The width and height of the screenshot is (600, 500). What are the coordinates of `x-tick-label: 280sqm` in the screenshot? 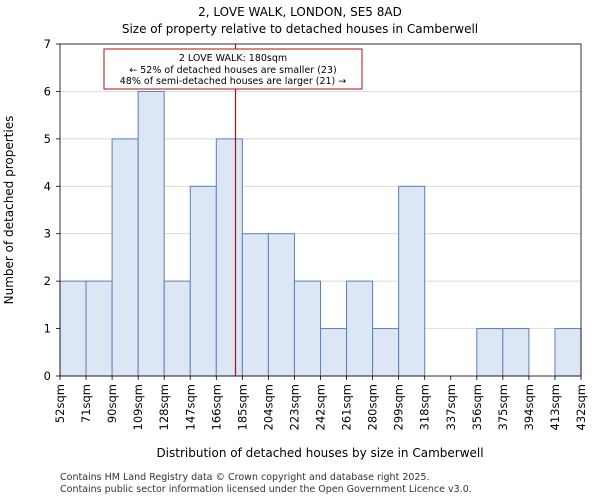 It's located at (373, 407).